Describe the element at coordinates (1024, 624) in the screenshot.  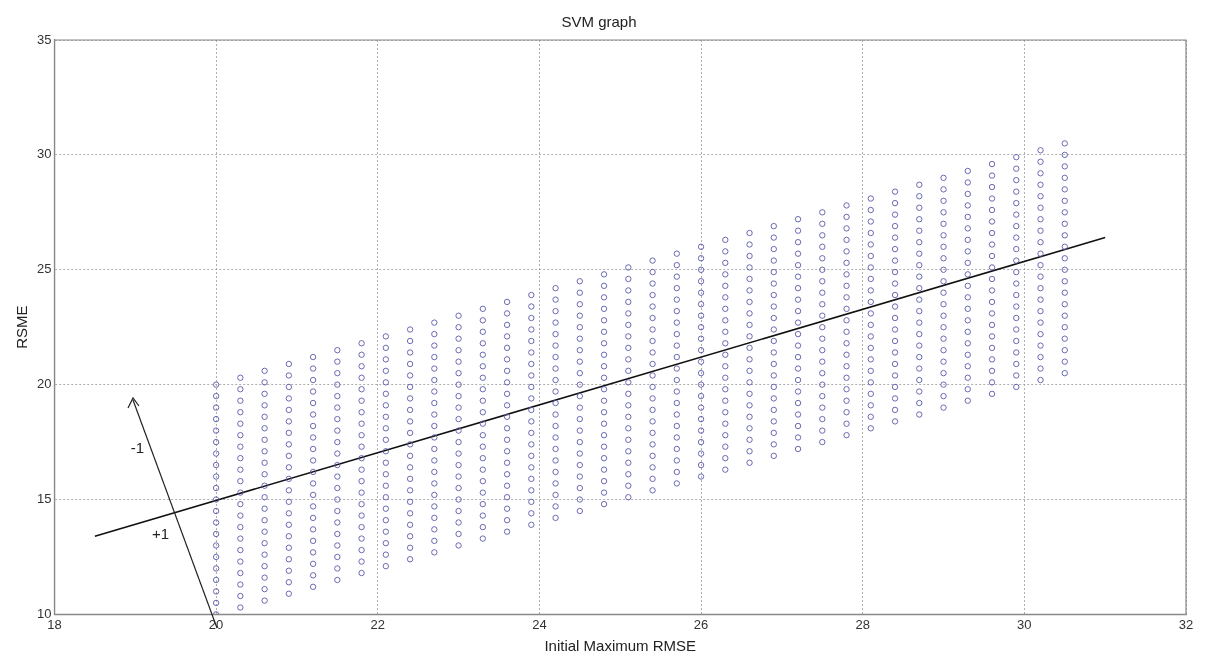
I see `x-tick-label: 30` at that location.